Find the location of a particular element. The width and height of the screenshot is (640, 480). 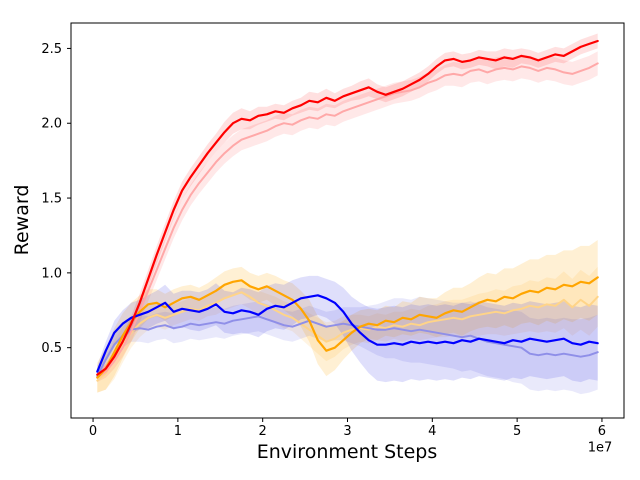

x-tick-label: 0 is located at coordinates (93, 431).